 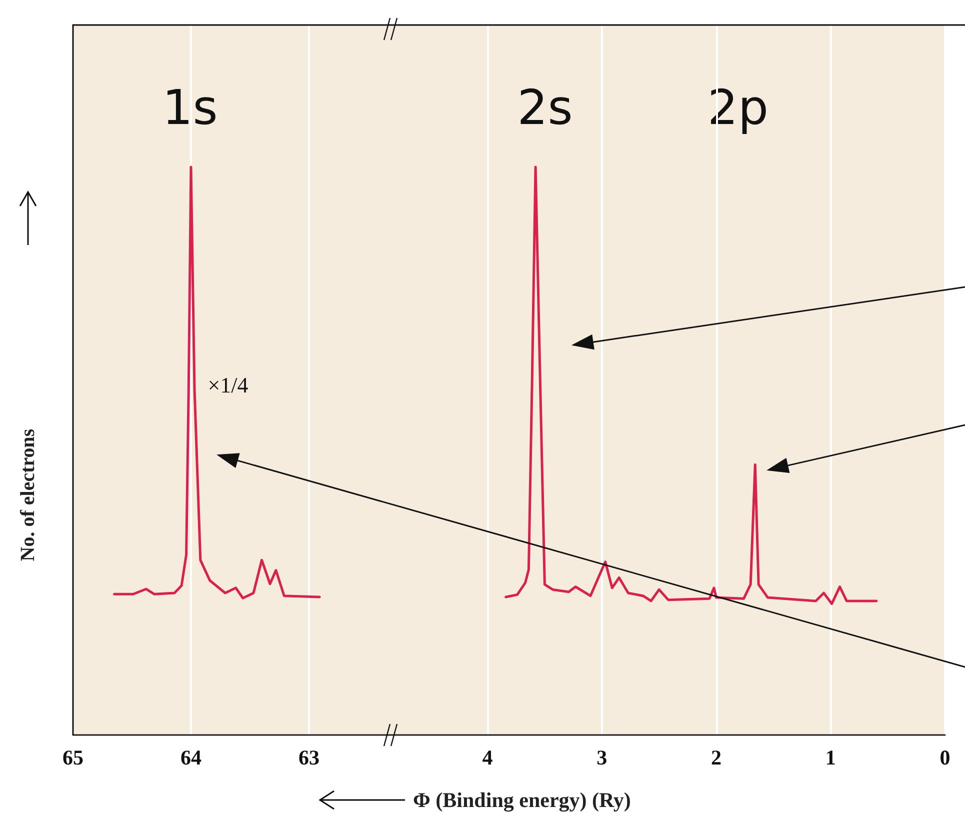 I want to click on x-tick-label: 64, so click(x=191, y=758).